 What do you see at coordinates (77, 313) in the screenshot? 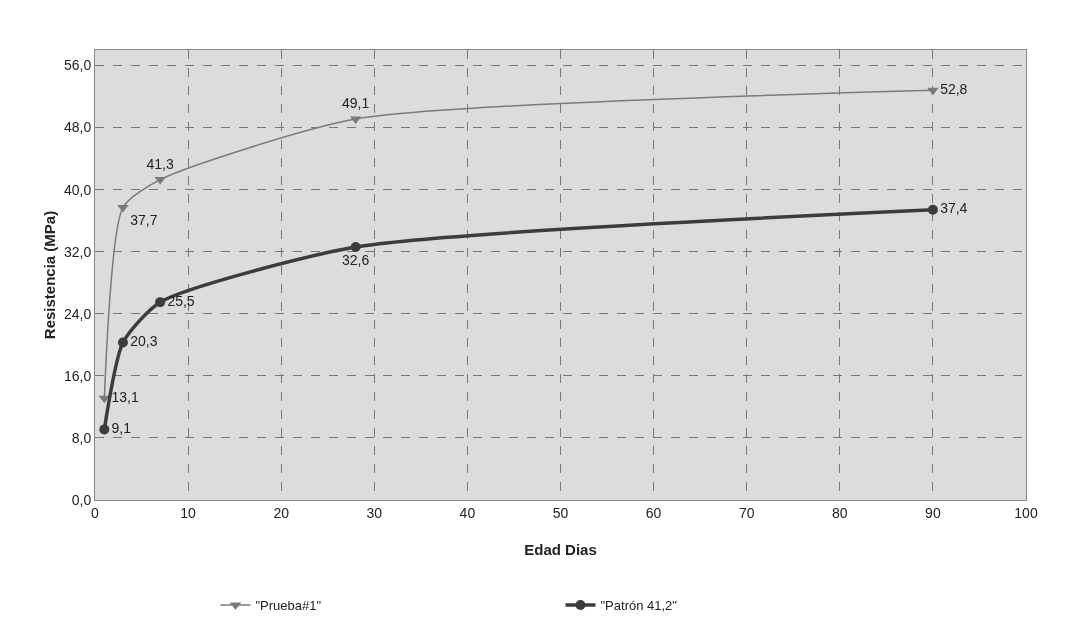
I see `y-tick-label: 24,0` at bounding box center [77, 313].